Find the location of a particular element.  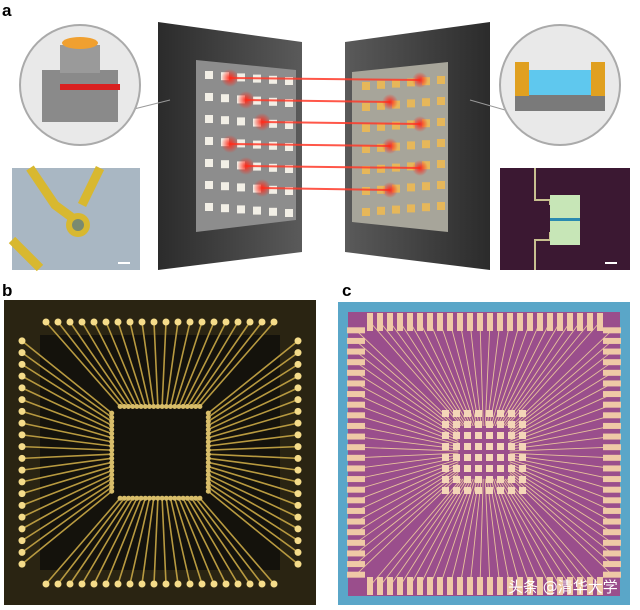

led-top is located at coordinates (80, 43).